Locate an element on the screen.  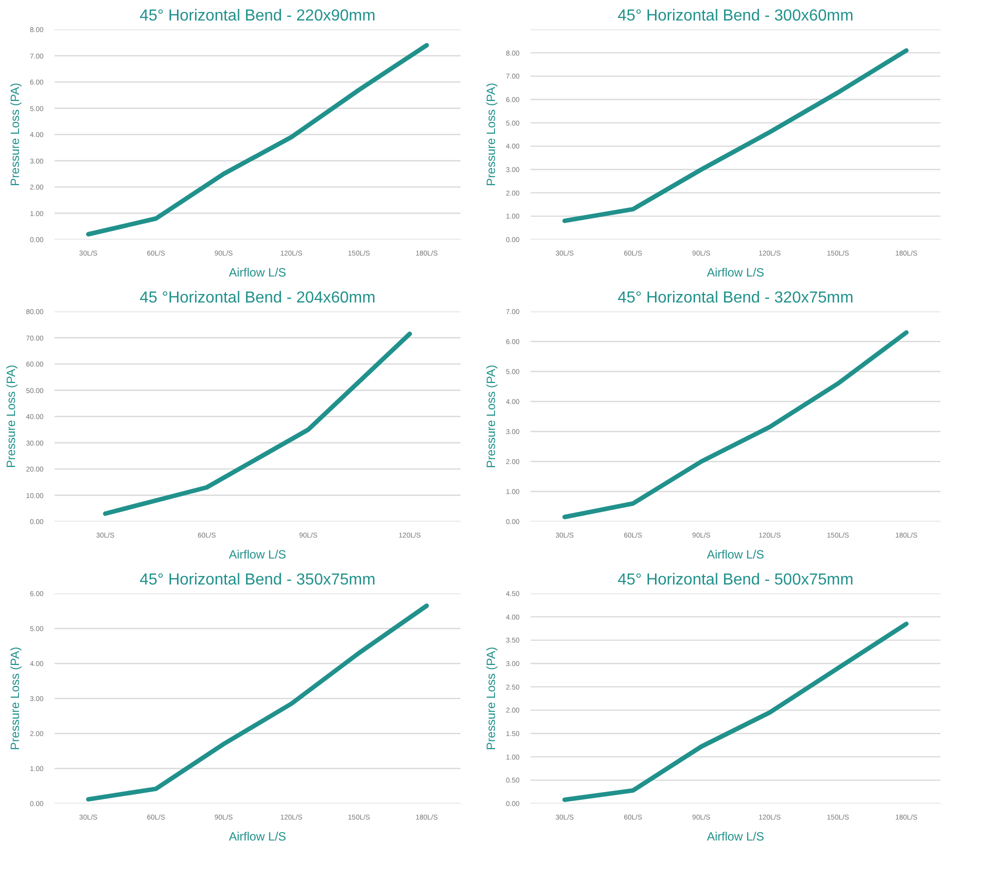
chart-title: 45° Horizontal Bend - 220x90mm is located at coordinates (258, 16).